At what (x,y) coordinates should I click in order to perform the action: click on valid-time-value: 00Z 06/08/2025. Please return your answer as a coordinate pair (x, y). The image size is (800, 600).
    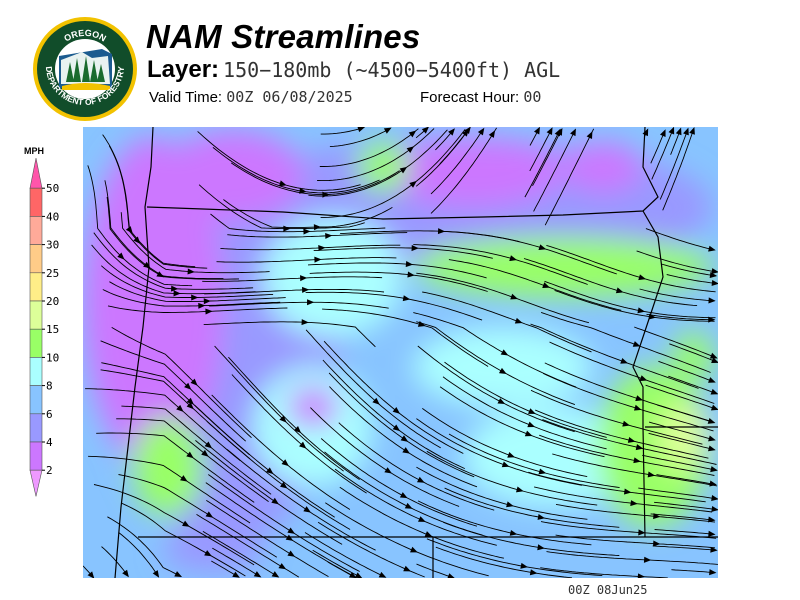
    Looking at the image, I should click on (289, 97).